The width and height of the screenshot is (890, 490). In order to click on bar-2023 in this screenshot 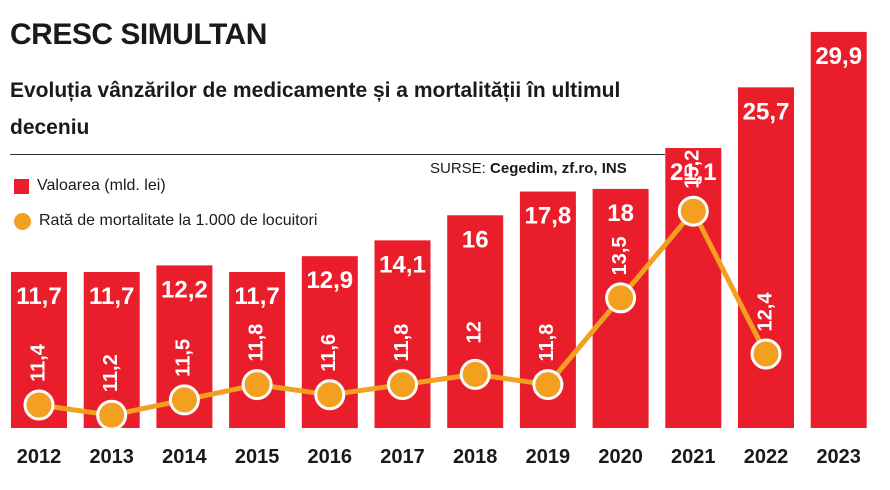, I will do `click(838, 230)`.